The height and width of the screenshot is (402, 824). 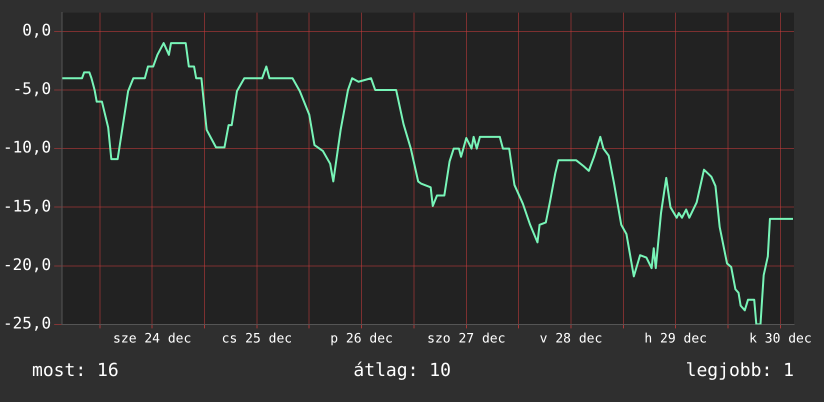 I want to click on x-tick-label: v 28 dec, so click(x=571, y=339).